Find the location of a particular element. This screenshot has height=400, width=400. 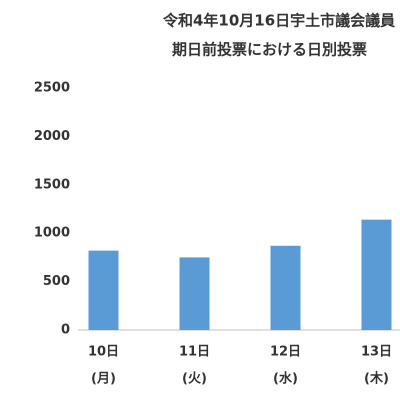

x-tick-label: 12日 is located at coordinates (285, 352).